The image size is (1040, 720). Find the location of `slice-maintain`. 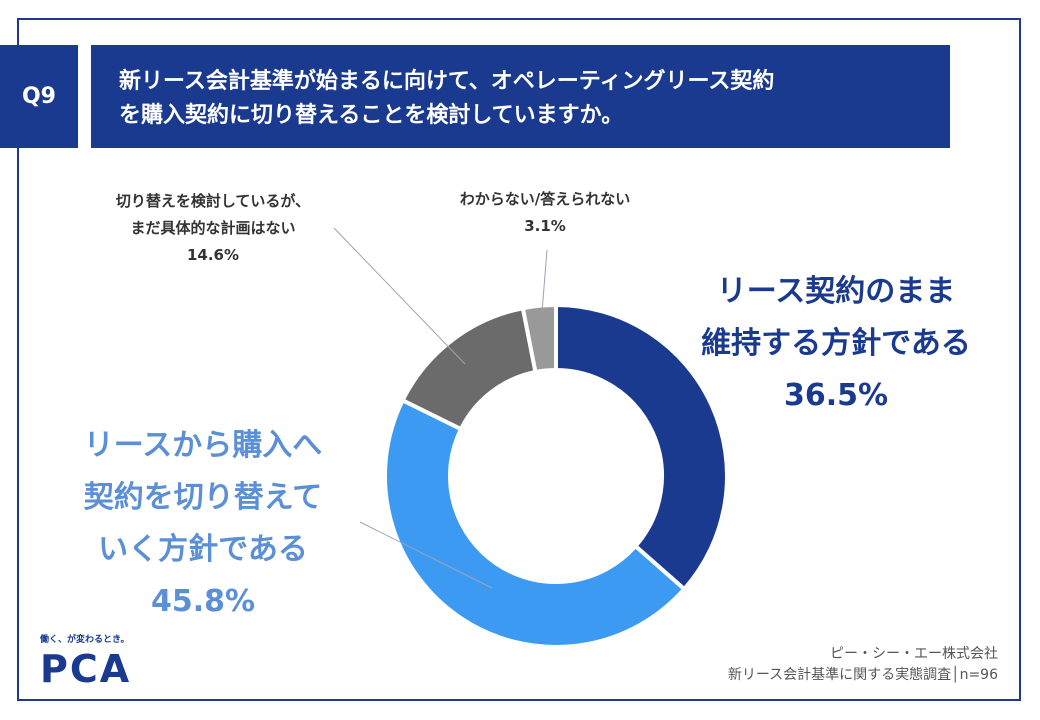

slice-maintain is located at coordinates (641, 447).